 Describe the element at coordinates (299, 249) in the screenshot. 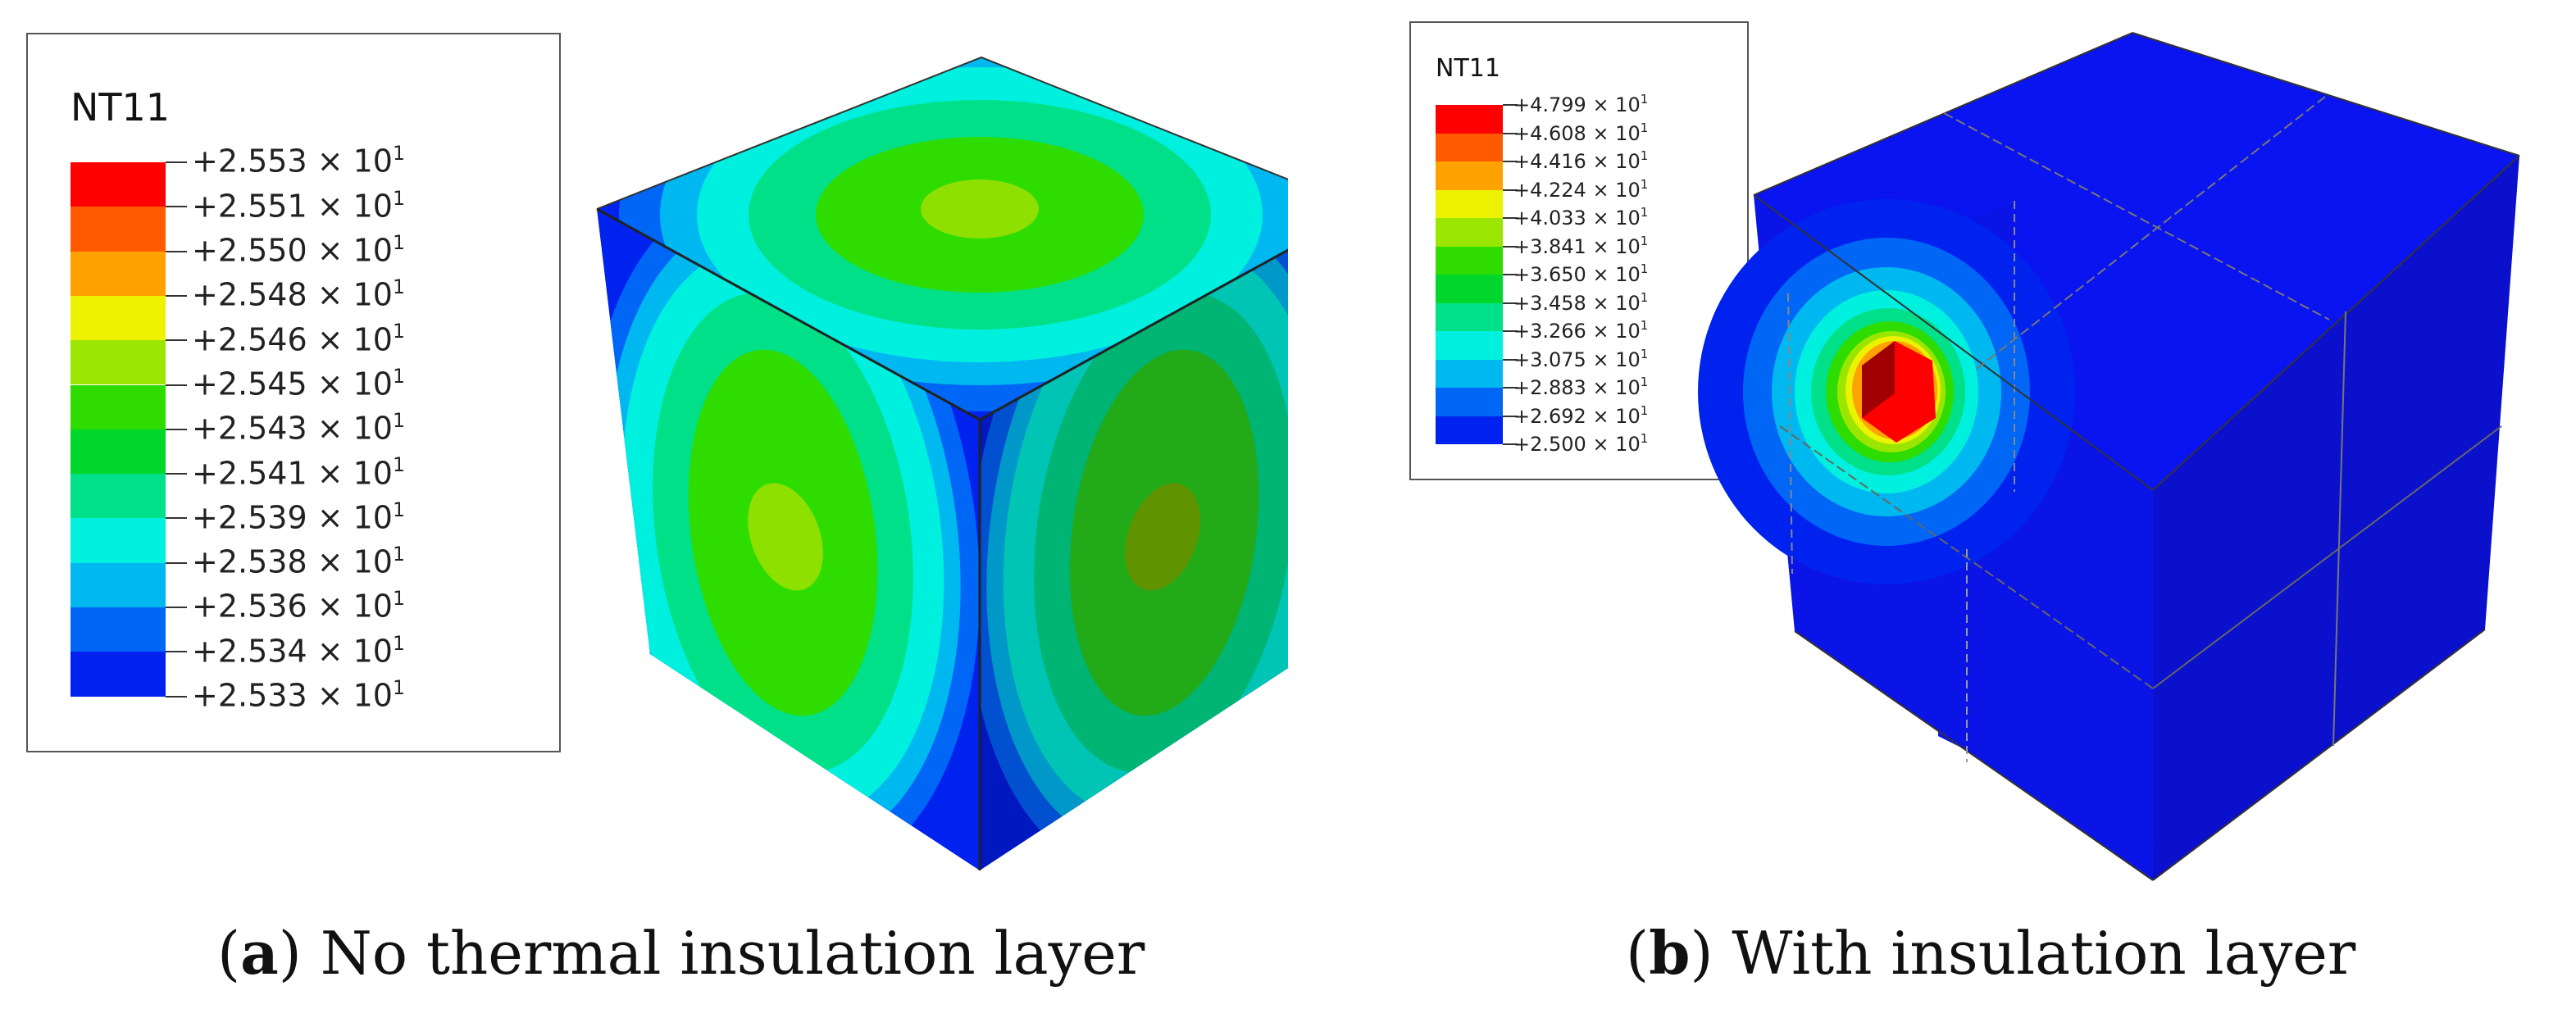

I see `legend-a-label-2: +2.550 × 101` at that location.